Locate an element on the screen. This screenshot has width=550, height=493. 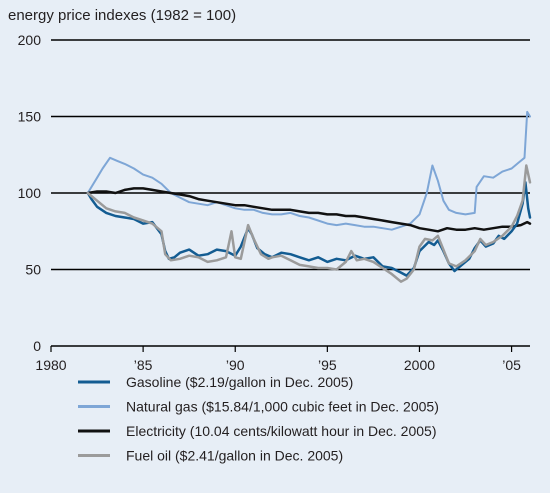
legend-label: Gasoline ($2.19/gallon in Dec. 2005) is located at coordinates (239, 382).